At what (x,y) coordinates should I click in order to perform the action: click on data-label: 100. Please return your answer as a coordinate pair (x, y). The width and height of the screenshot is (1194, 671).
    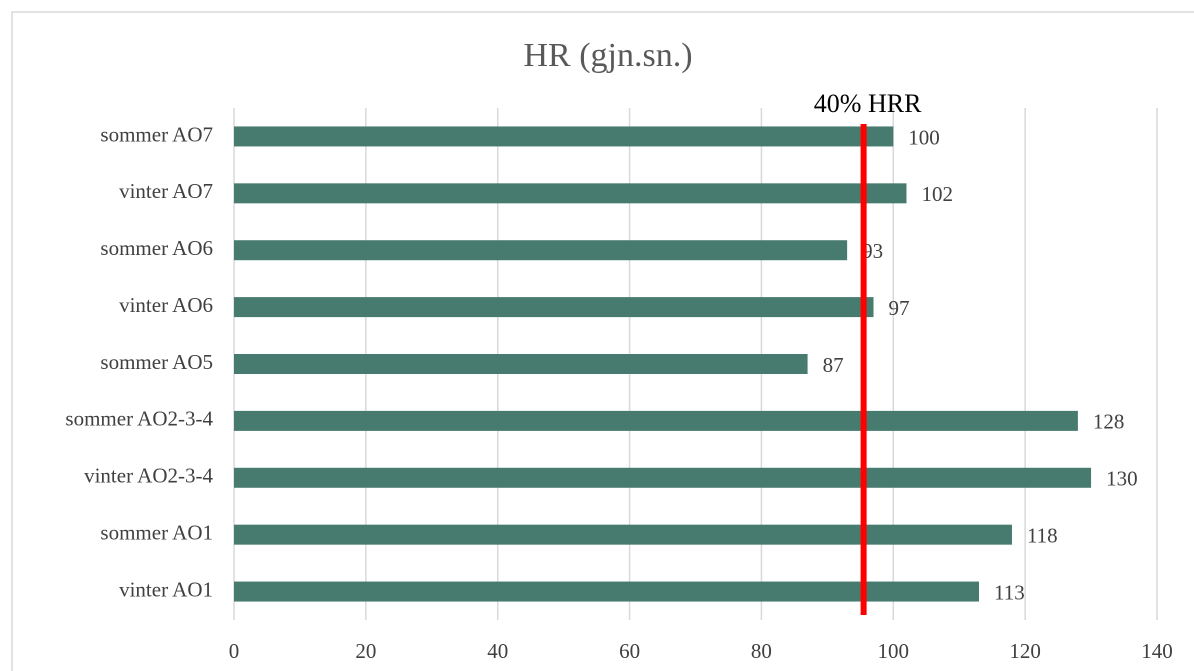
    Looking at the image, I should click on (924, 137).